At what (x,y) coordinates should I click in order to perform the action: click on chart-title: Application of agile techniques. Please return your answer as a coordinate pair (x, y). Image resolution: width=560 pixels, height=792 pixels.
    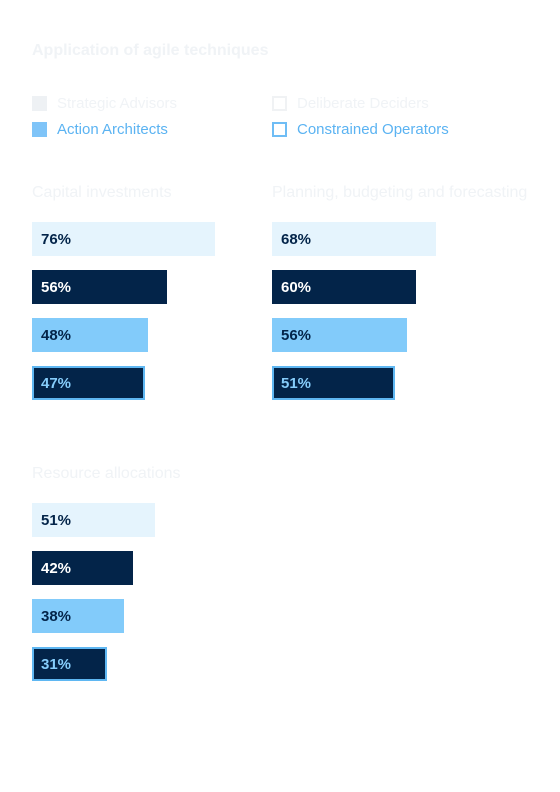
    Looking at the image, I should click on (150, 50).